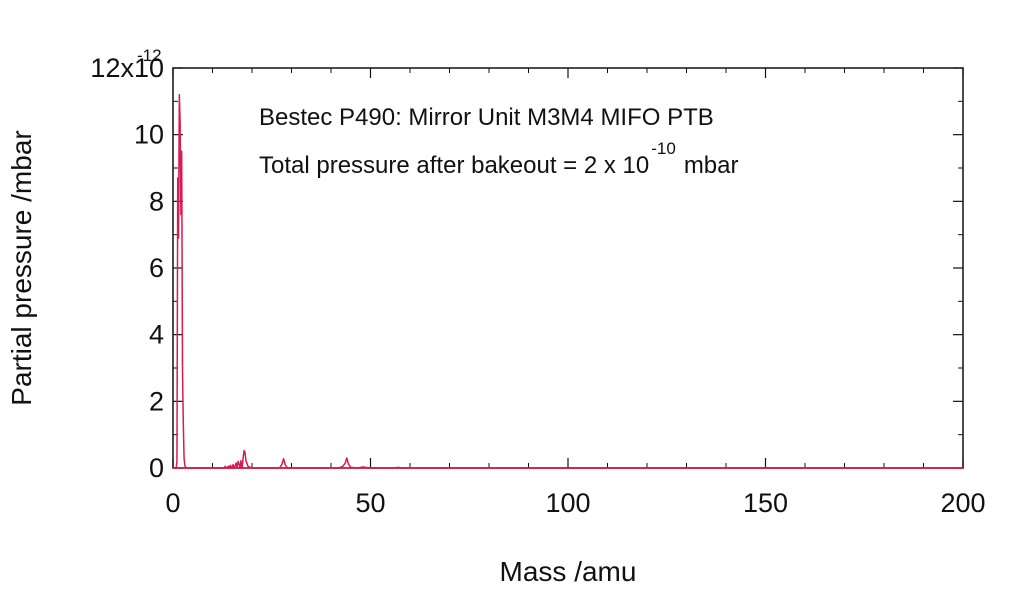 This screenshot has width=1024, height=589. I want to click on x-axis-title: Mass /amu, so click(568, 571).